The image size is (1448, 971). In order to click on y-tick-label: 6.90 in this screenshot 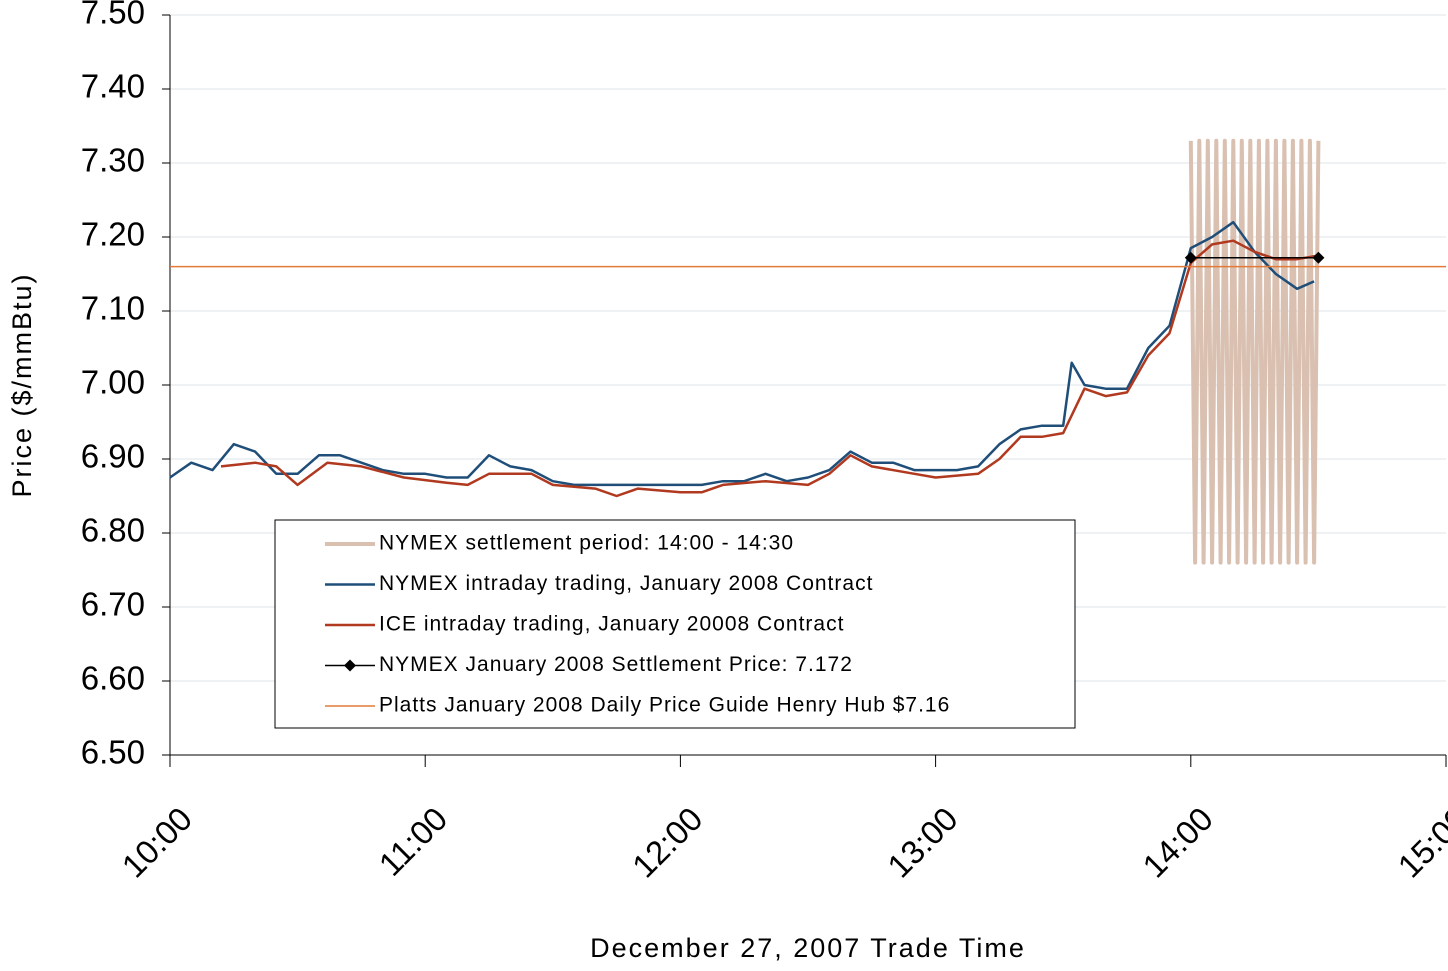, I will do `click(113, 456)`.